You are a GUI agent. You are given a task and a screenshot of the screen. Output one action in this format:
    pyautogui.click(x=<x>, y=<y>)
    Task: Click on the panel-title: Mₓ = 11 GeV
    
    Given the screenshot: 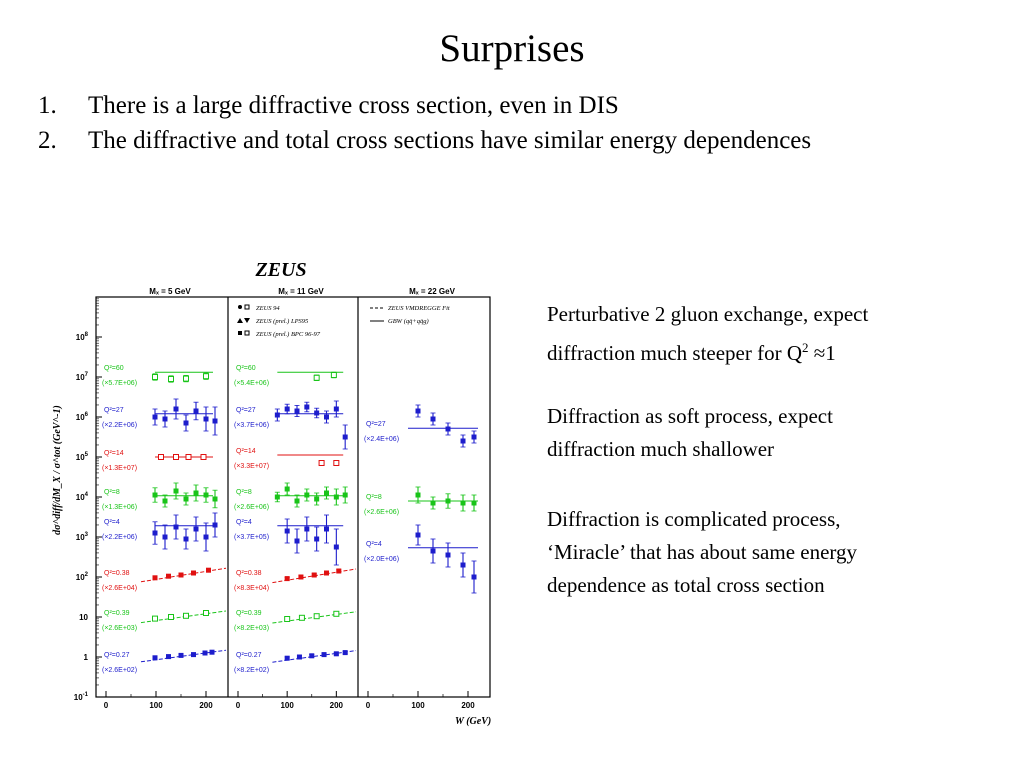 What is the action you would take?
    pyautogui.click(x=301, y=291)
    